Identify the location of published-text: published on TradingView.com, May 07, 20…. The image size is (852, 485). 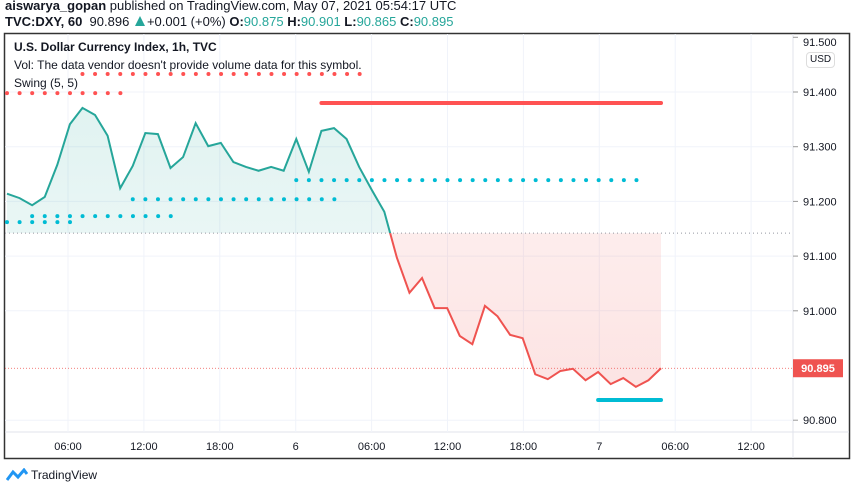
(283, 6).